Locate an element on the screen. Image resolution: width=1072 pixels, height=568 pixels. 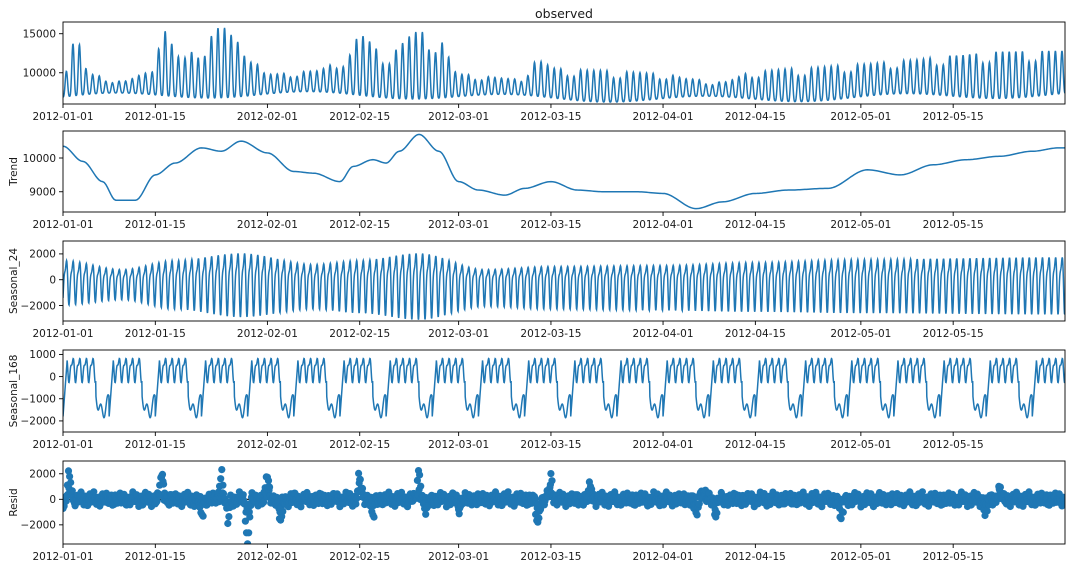
y-tick-label: 9000 is located at coordinates (42, 193).